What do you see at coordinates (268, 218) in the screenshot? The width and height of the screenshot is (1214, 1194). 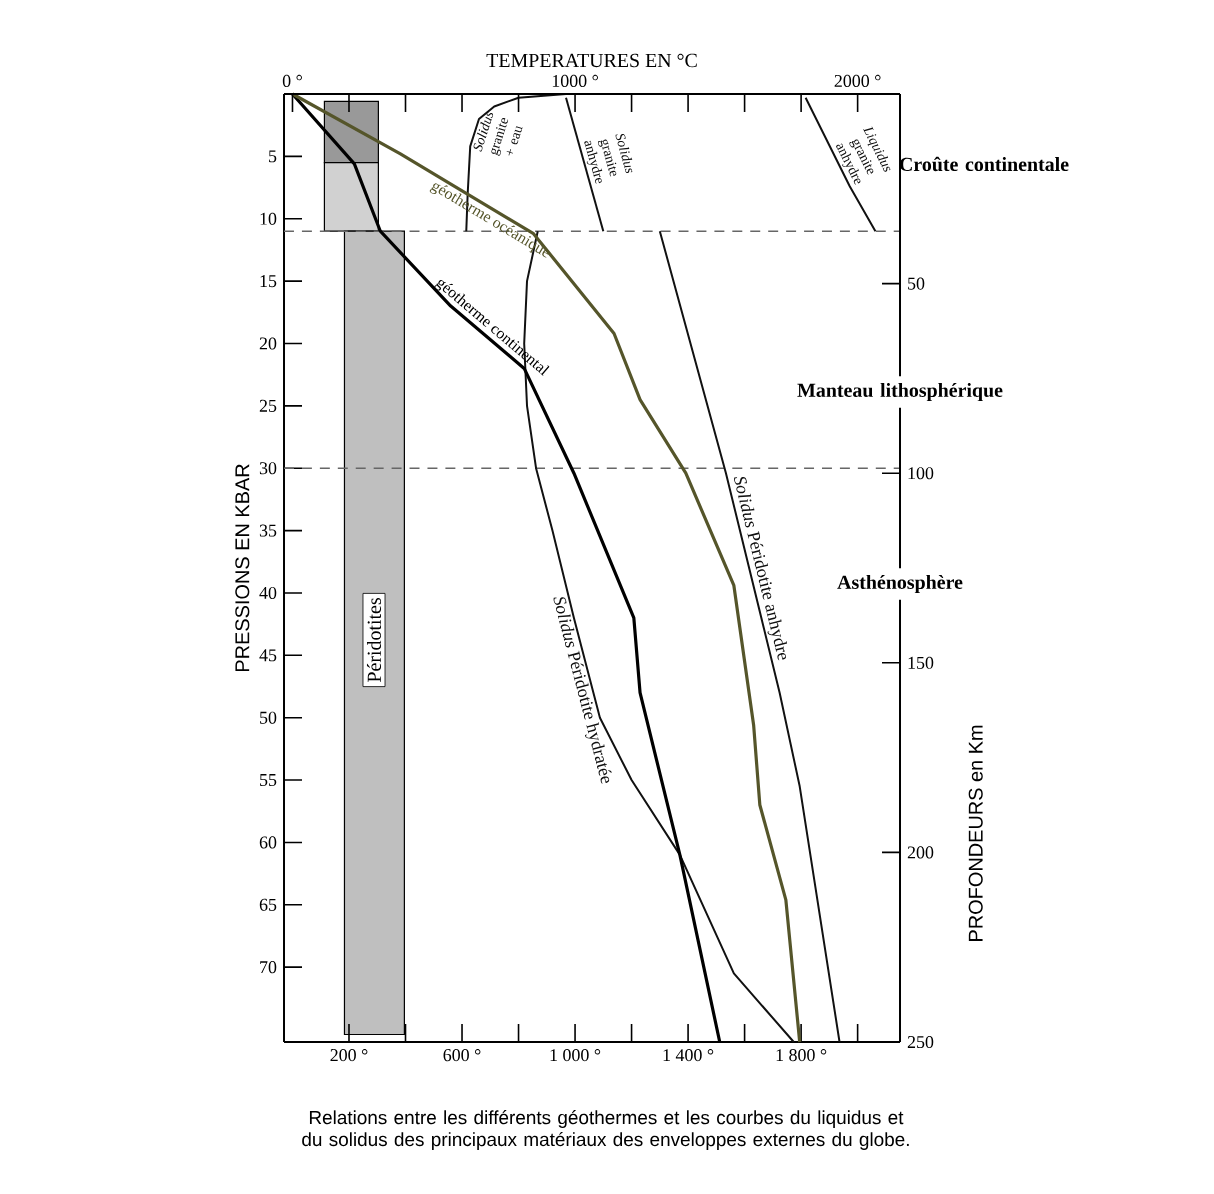 I see `y-tick-label: 10` at bounding box center [268, 218].